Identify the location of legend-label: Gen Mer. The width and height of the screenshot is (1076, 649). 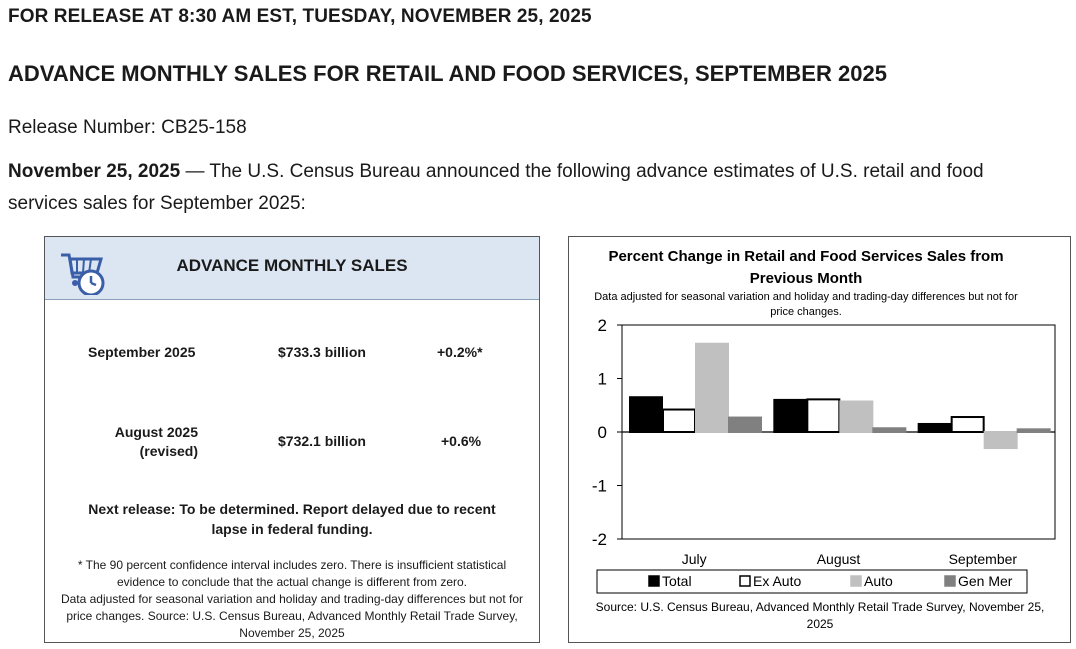
(985, 581).